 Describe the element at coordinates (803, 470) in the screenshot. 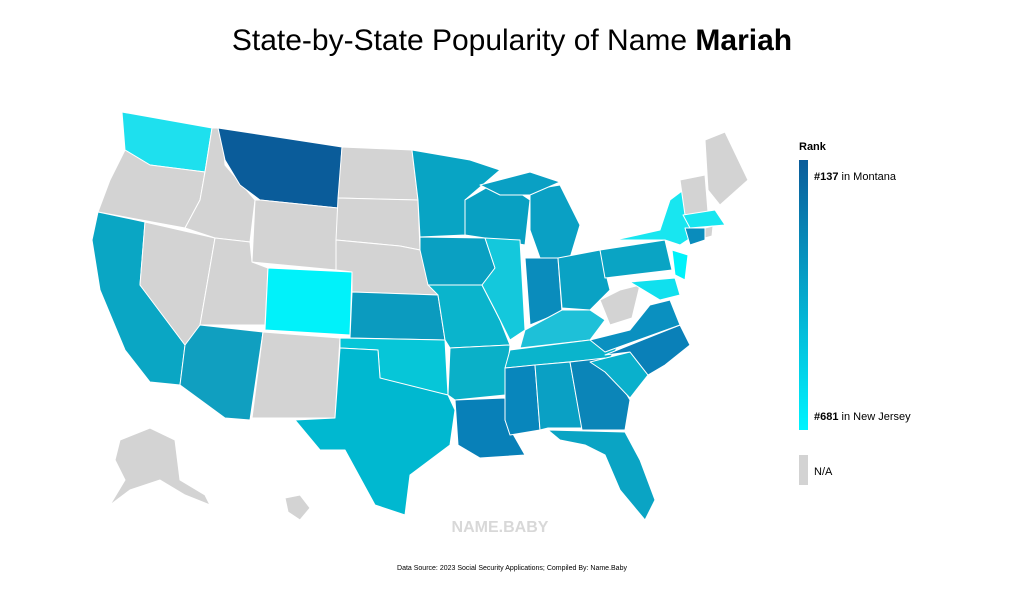

I see `legend-na-swatch` at that location.